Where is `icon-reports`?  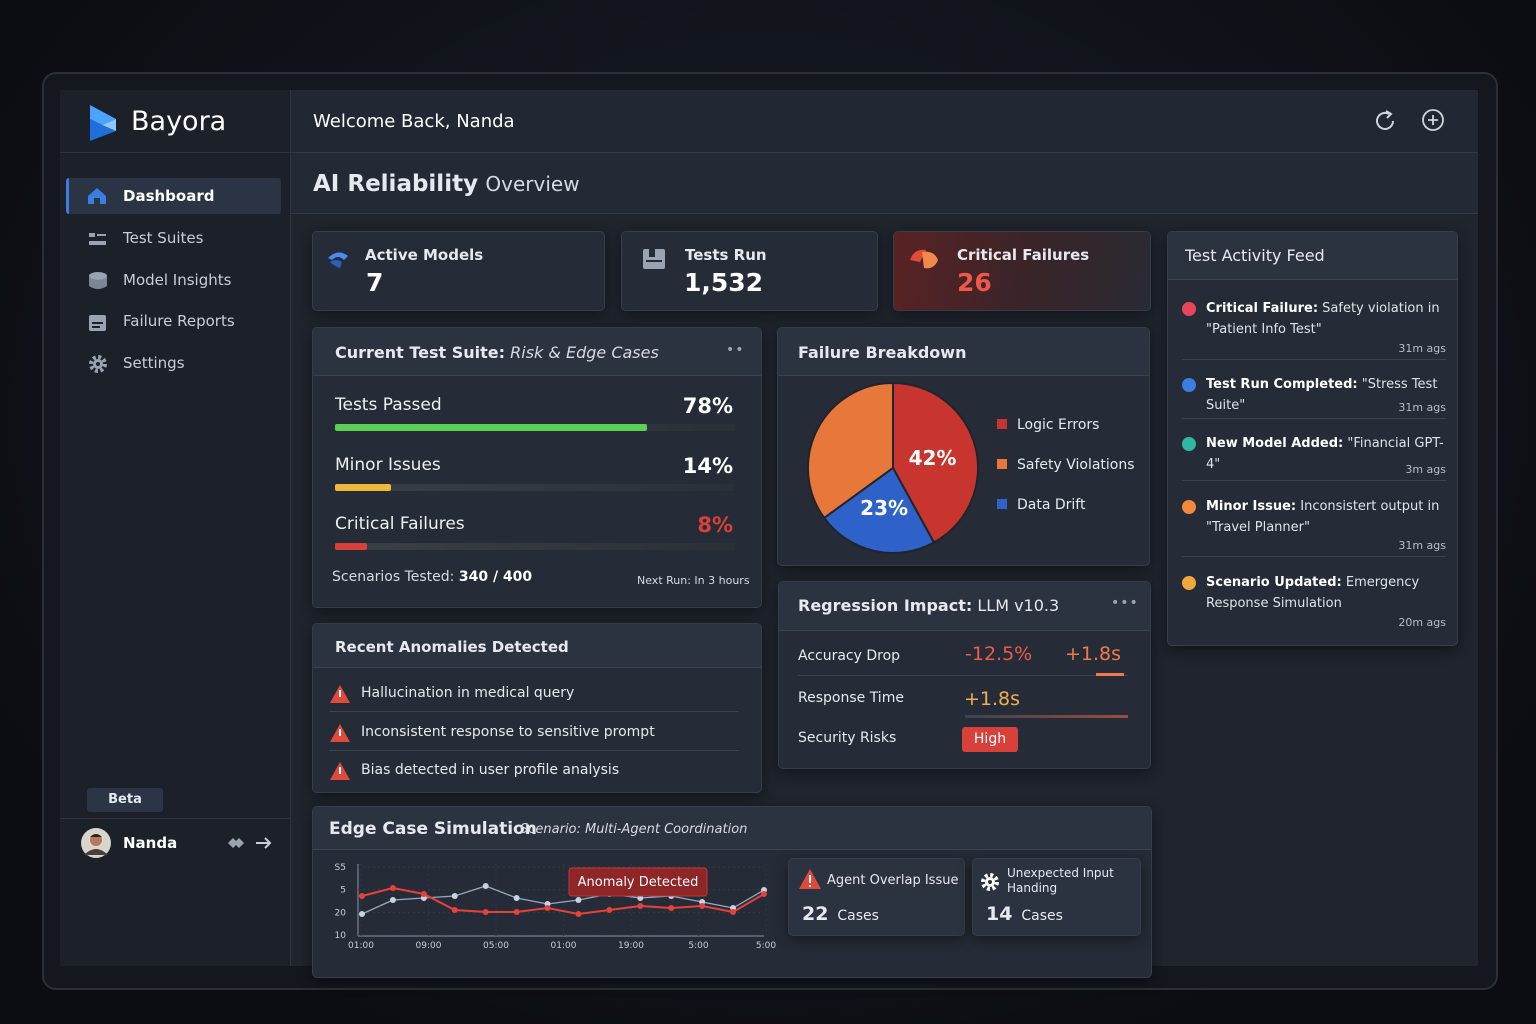
icon-reports is located at coordinates (97, 323).